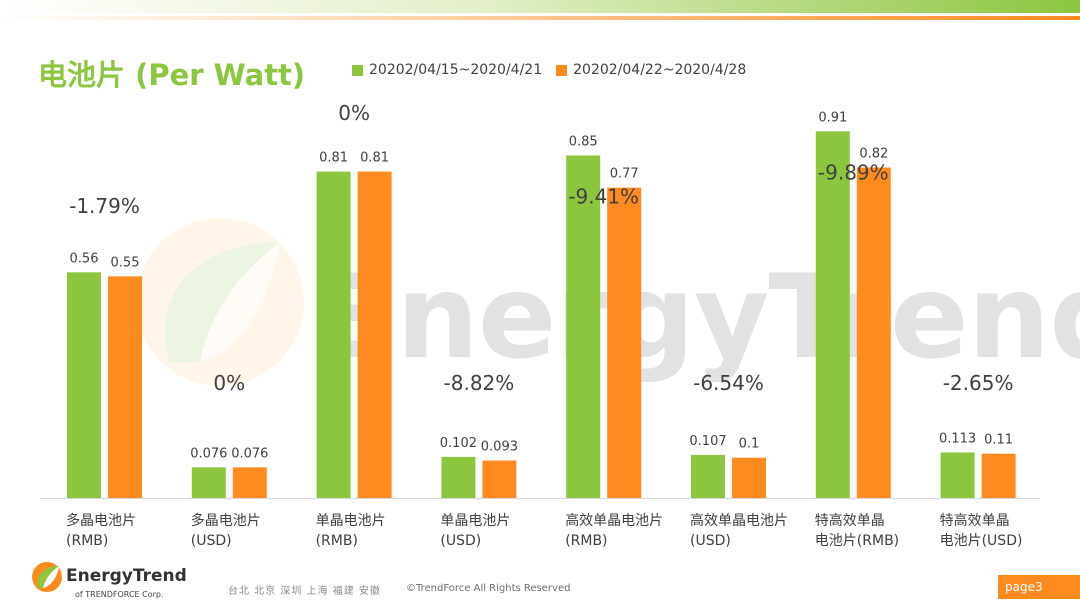 This screenshot has width=1080, height=608. What do you see at coordinates (84, 385) in the screenshot?
I see `bar-s1-c1` at bounding box center [84, 385].